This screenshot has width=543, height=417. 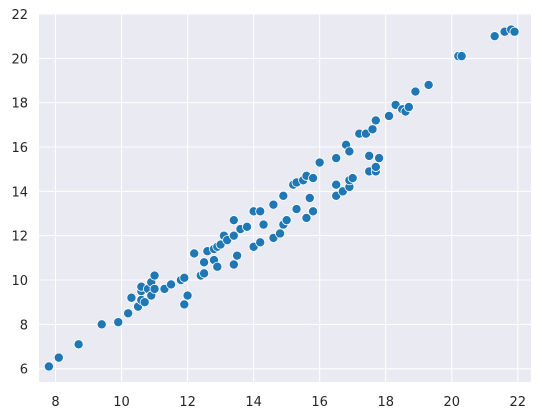 What do you see at coordinates (24, 370) in the screenshot?
I see `y-tick-label: 6` at bounding box center [24, 370].